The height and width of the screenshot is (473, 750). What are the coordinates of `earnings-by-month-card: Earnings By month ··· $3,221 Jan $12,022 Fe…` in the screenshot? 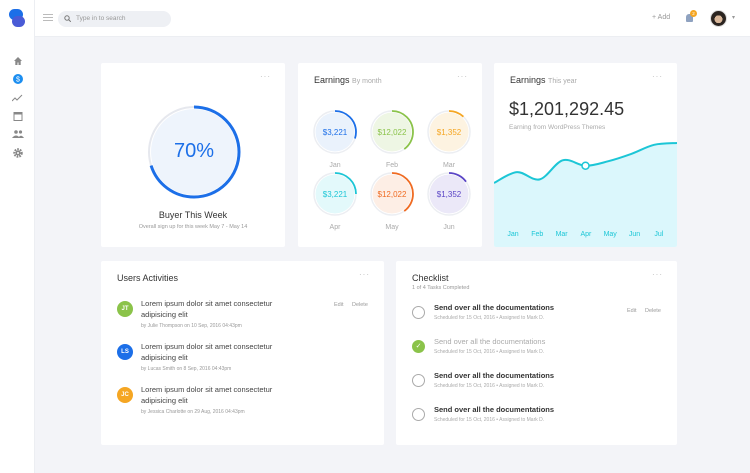 It's located at (390, 155).